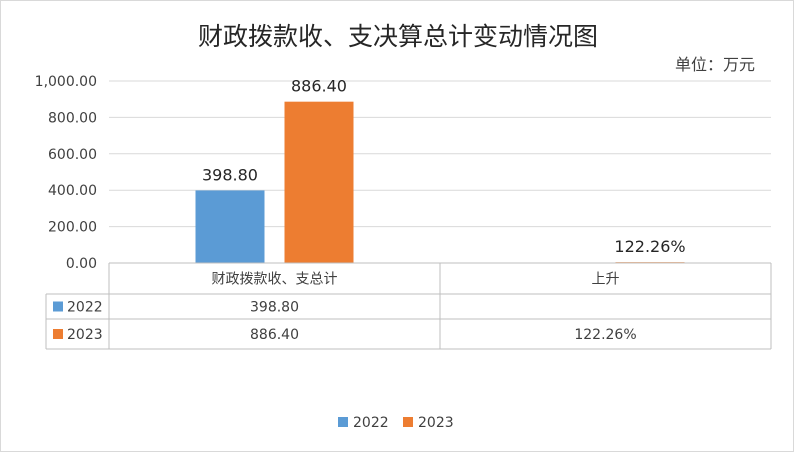 This screenshot has height=453, width=794. Describe the element at coordinates (58, 306) in the screenshot. I see `table-key-2022` at that location.